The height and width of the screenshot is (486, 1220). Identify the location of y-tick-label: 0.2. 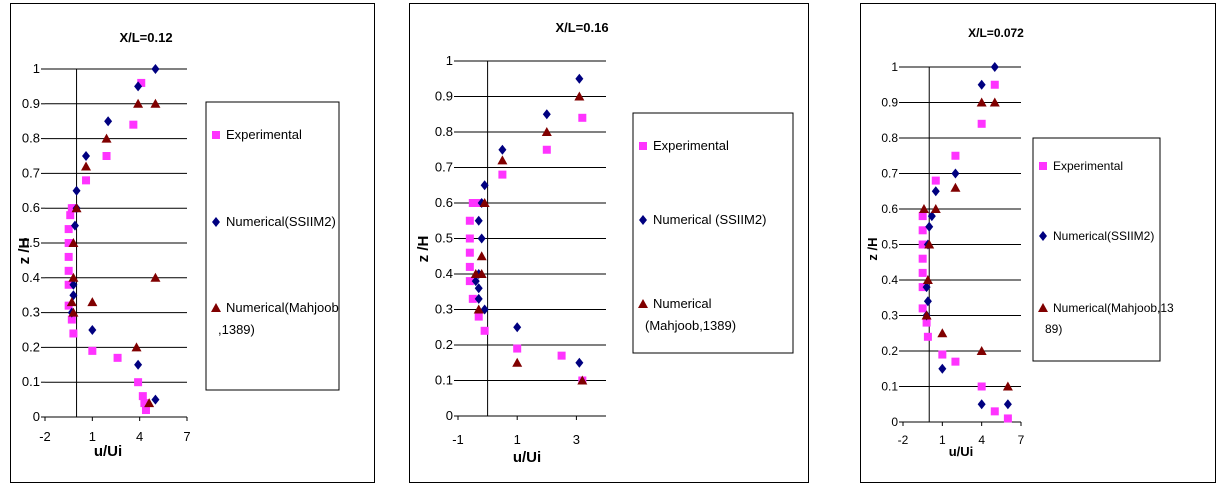
(31, 346).